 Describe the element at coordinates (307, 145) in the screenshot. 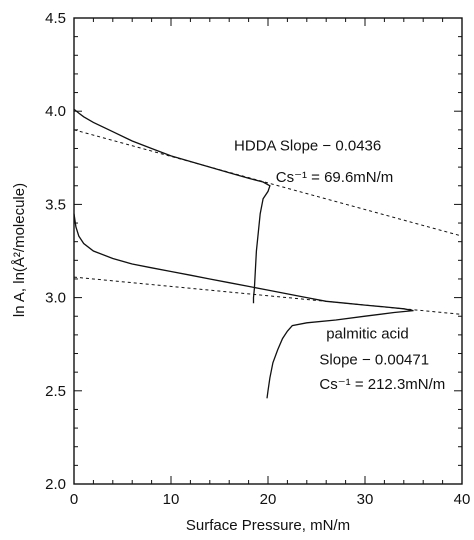

I see `annotation-text: HDDA Slope − 0.0436` at that location.